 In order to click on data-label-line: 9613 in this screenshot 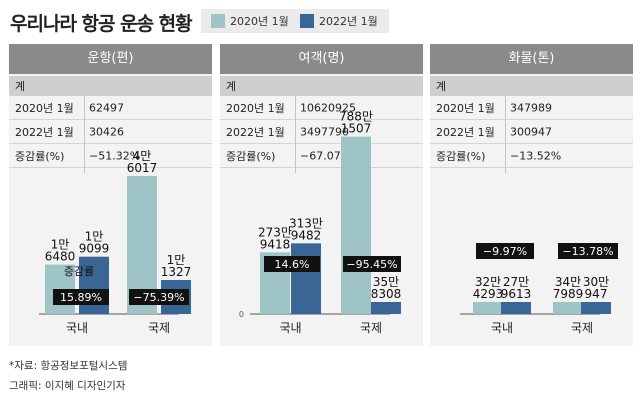, I will do `click(516, 294)`.